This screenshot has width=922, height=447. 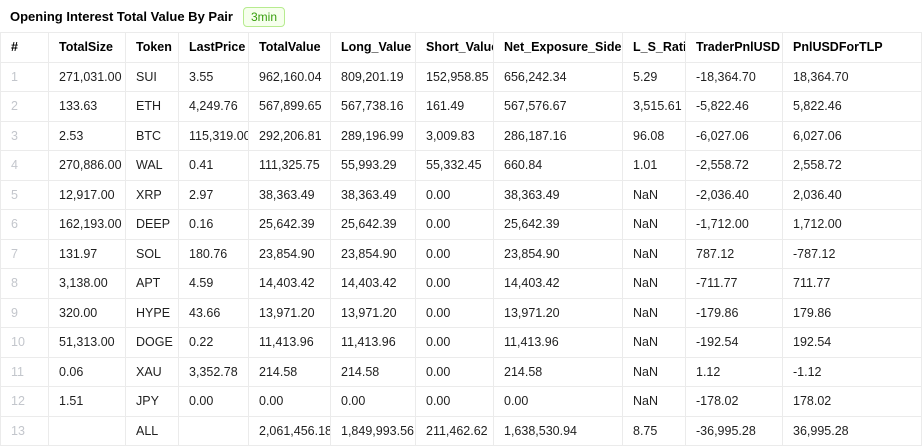 I want to click on data-cell: 111,325.75, so click(x=289, y=165).